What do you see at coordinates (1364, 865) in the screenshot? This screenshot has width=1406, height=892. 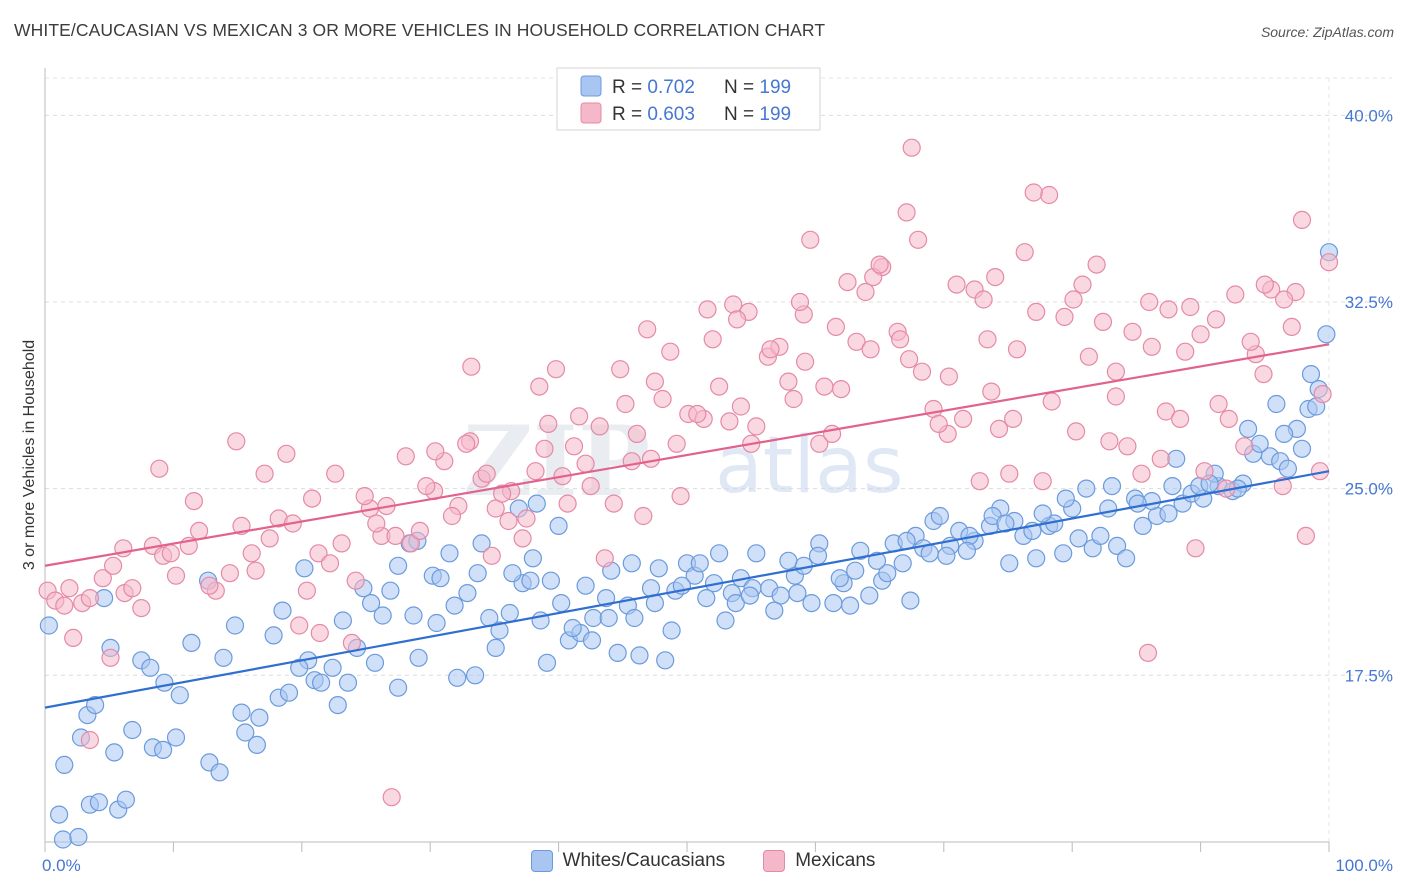 I see `x-tick-label-1: 100.0%` at bounding box center [1364, 865].